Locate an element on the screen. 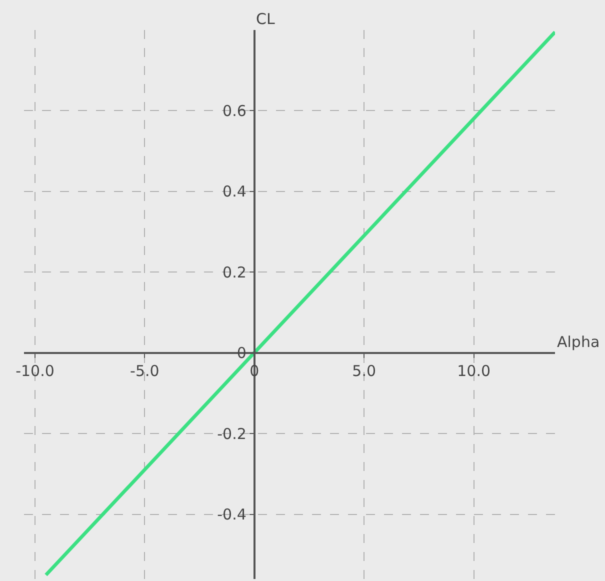  x-tick-label: -5.0 is located at coordinates (145, 371).